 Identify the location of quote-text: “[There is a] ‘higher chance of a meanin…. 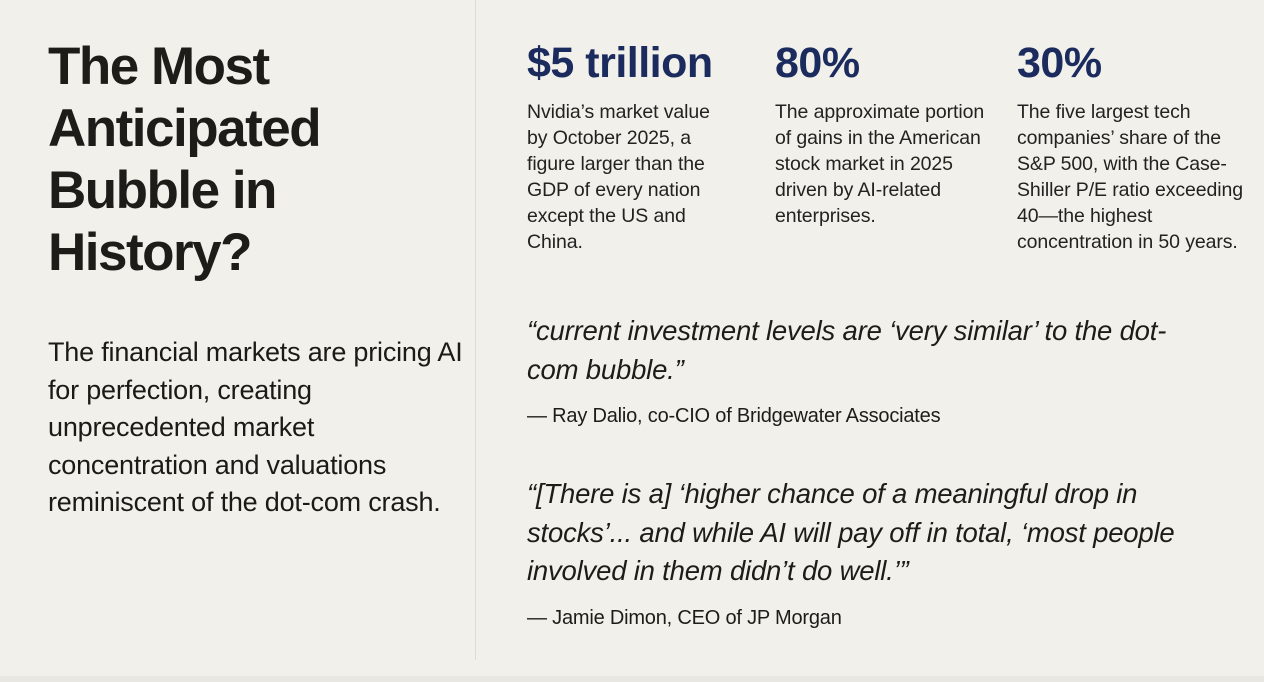
(851, 532).